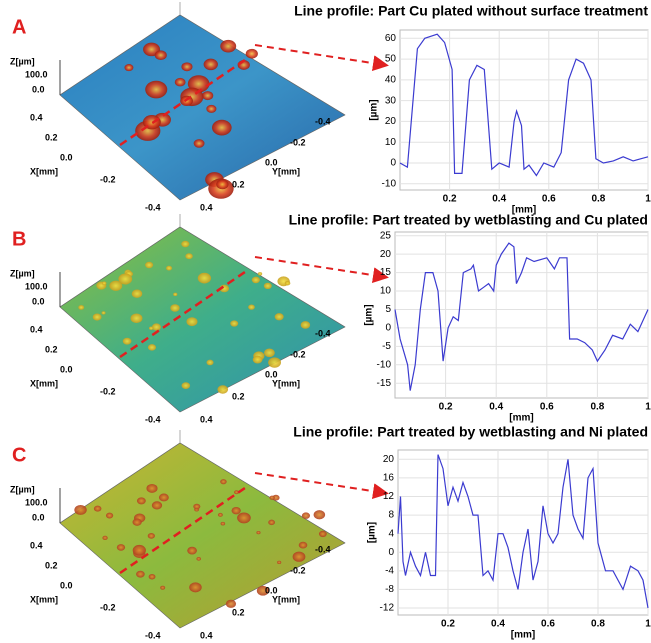  I want to click on y-tick-label: 15, so click(386, 272).